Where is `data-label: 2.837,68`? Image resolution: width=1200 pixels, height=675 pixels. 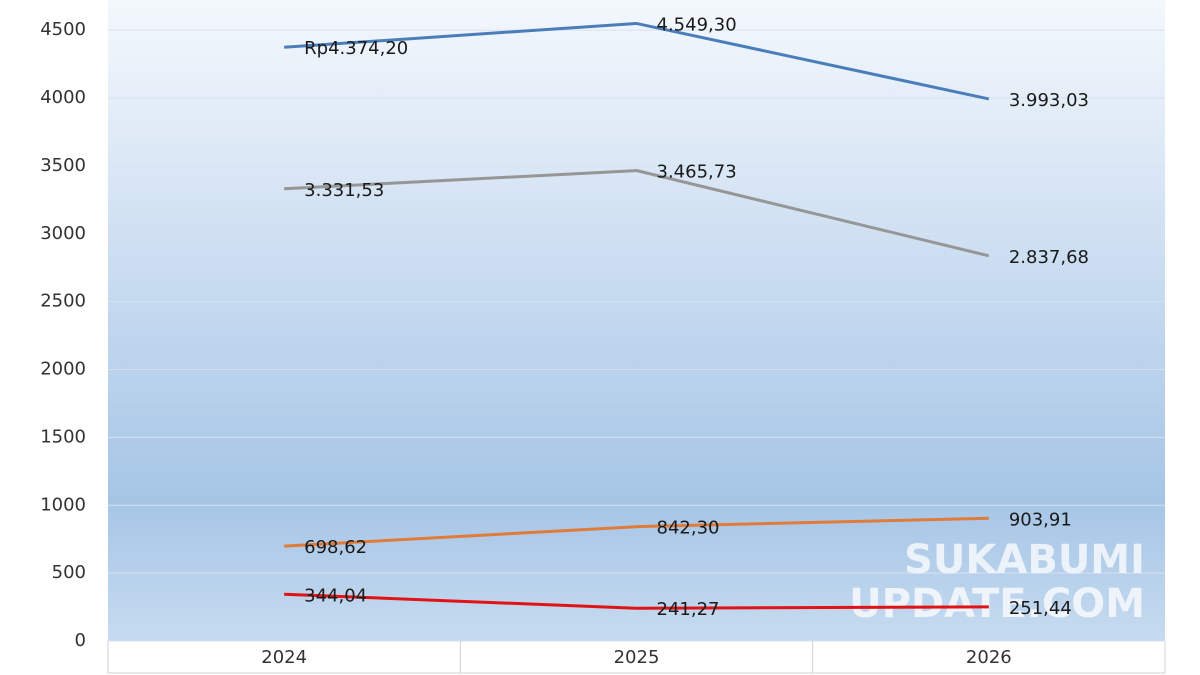
data-label: 2.837,68 is located at coordinates (1049, 257).